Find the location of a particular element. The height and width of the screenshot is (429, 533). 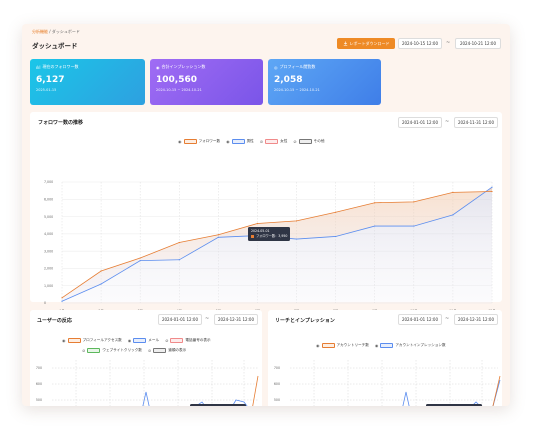

page-title: ダッシュボード is located at coordinates (55, 46).